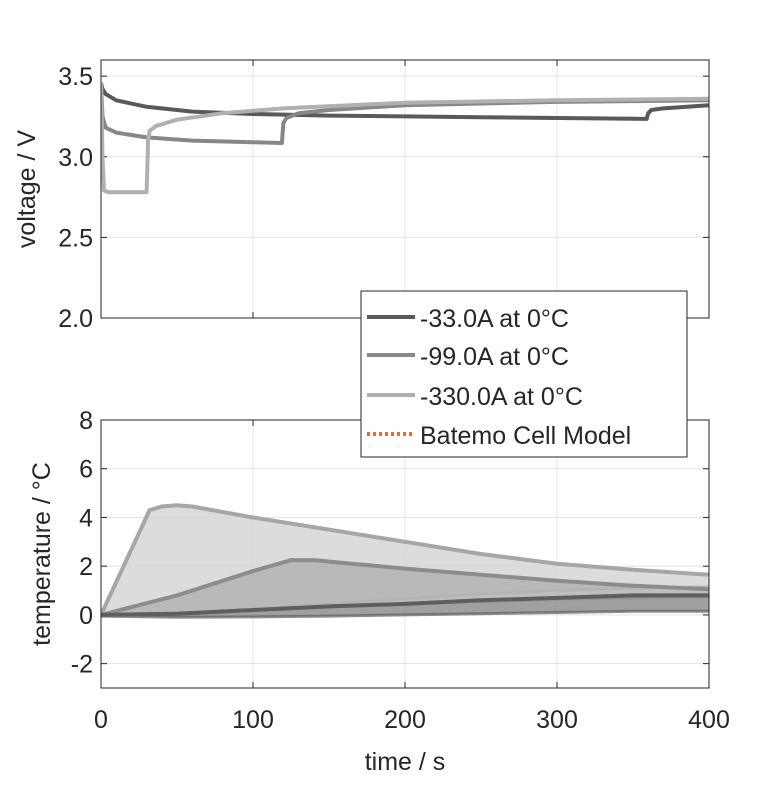  I want to click on y-tick-label: 3.0, so click(75, 158).